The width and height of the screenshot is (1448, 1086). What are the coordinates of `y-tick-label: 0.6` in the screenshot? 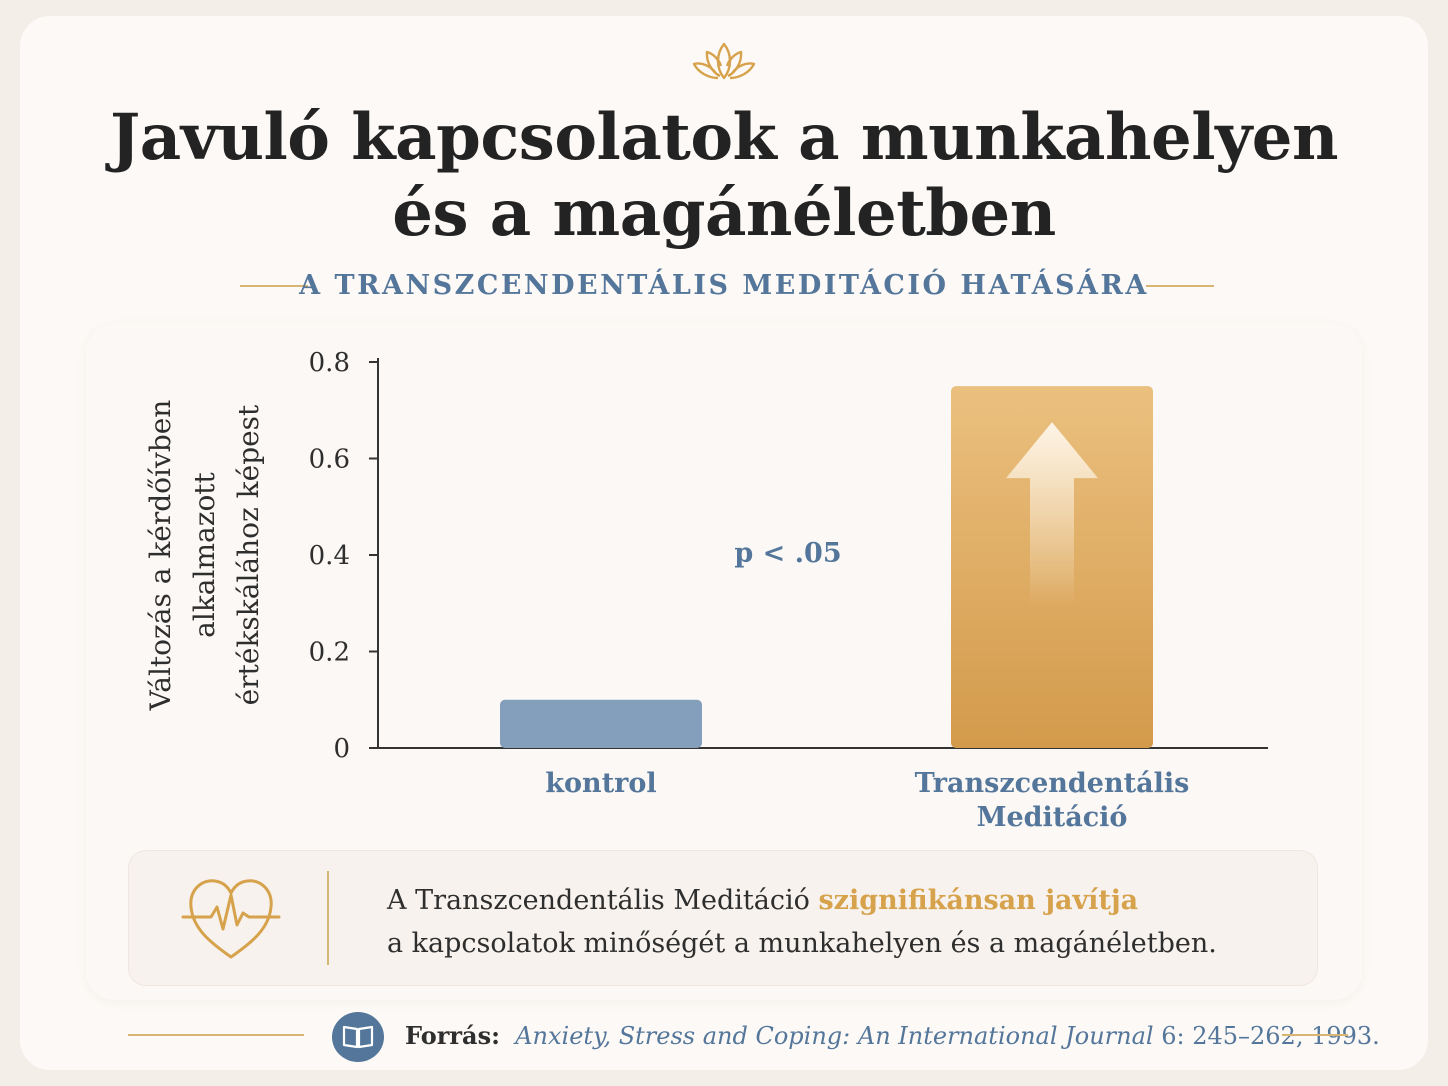 It's located at (329, 460).